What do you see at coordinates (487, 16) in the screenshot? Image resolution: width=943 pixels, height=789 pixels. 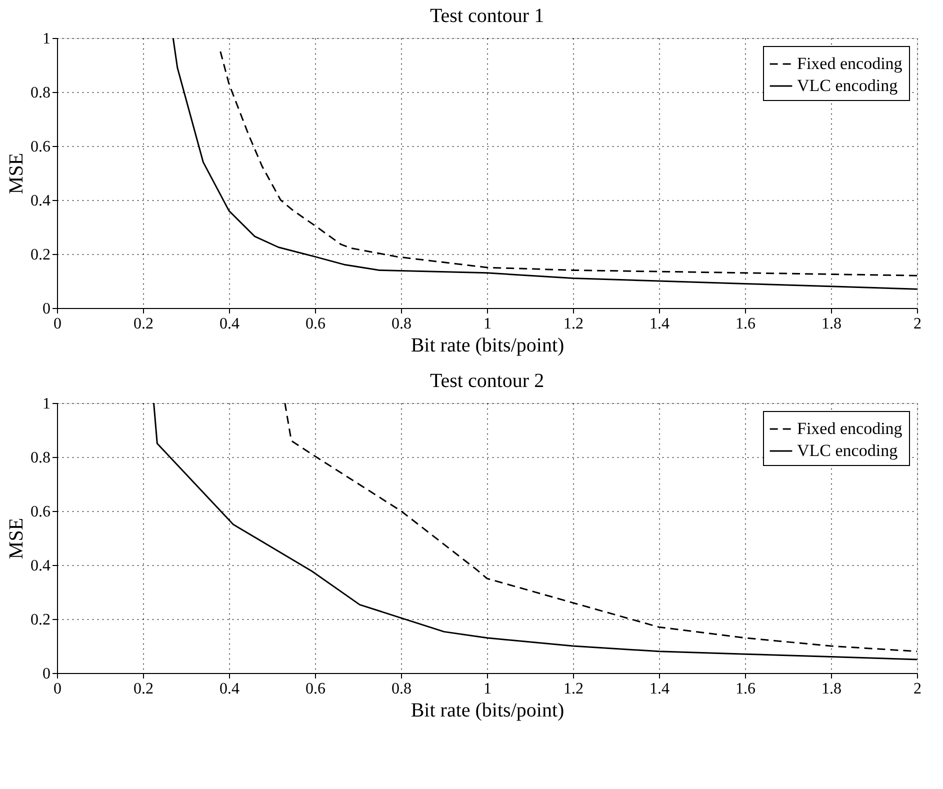 I see `chart-title: Test contour 1` at bounding box center [487, 16].